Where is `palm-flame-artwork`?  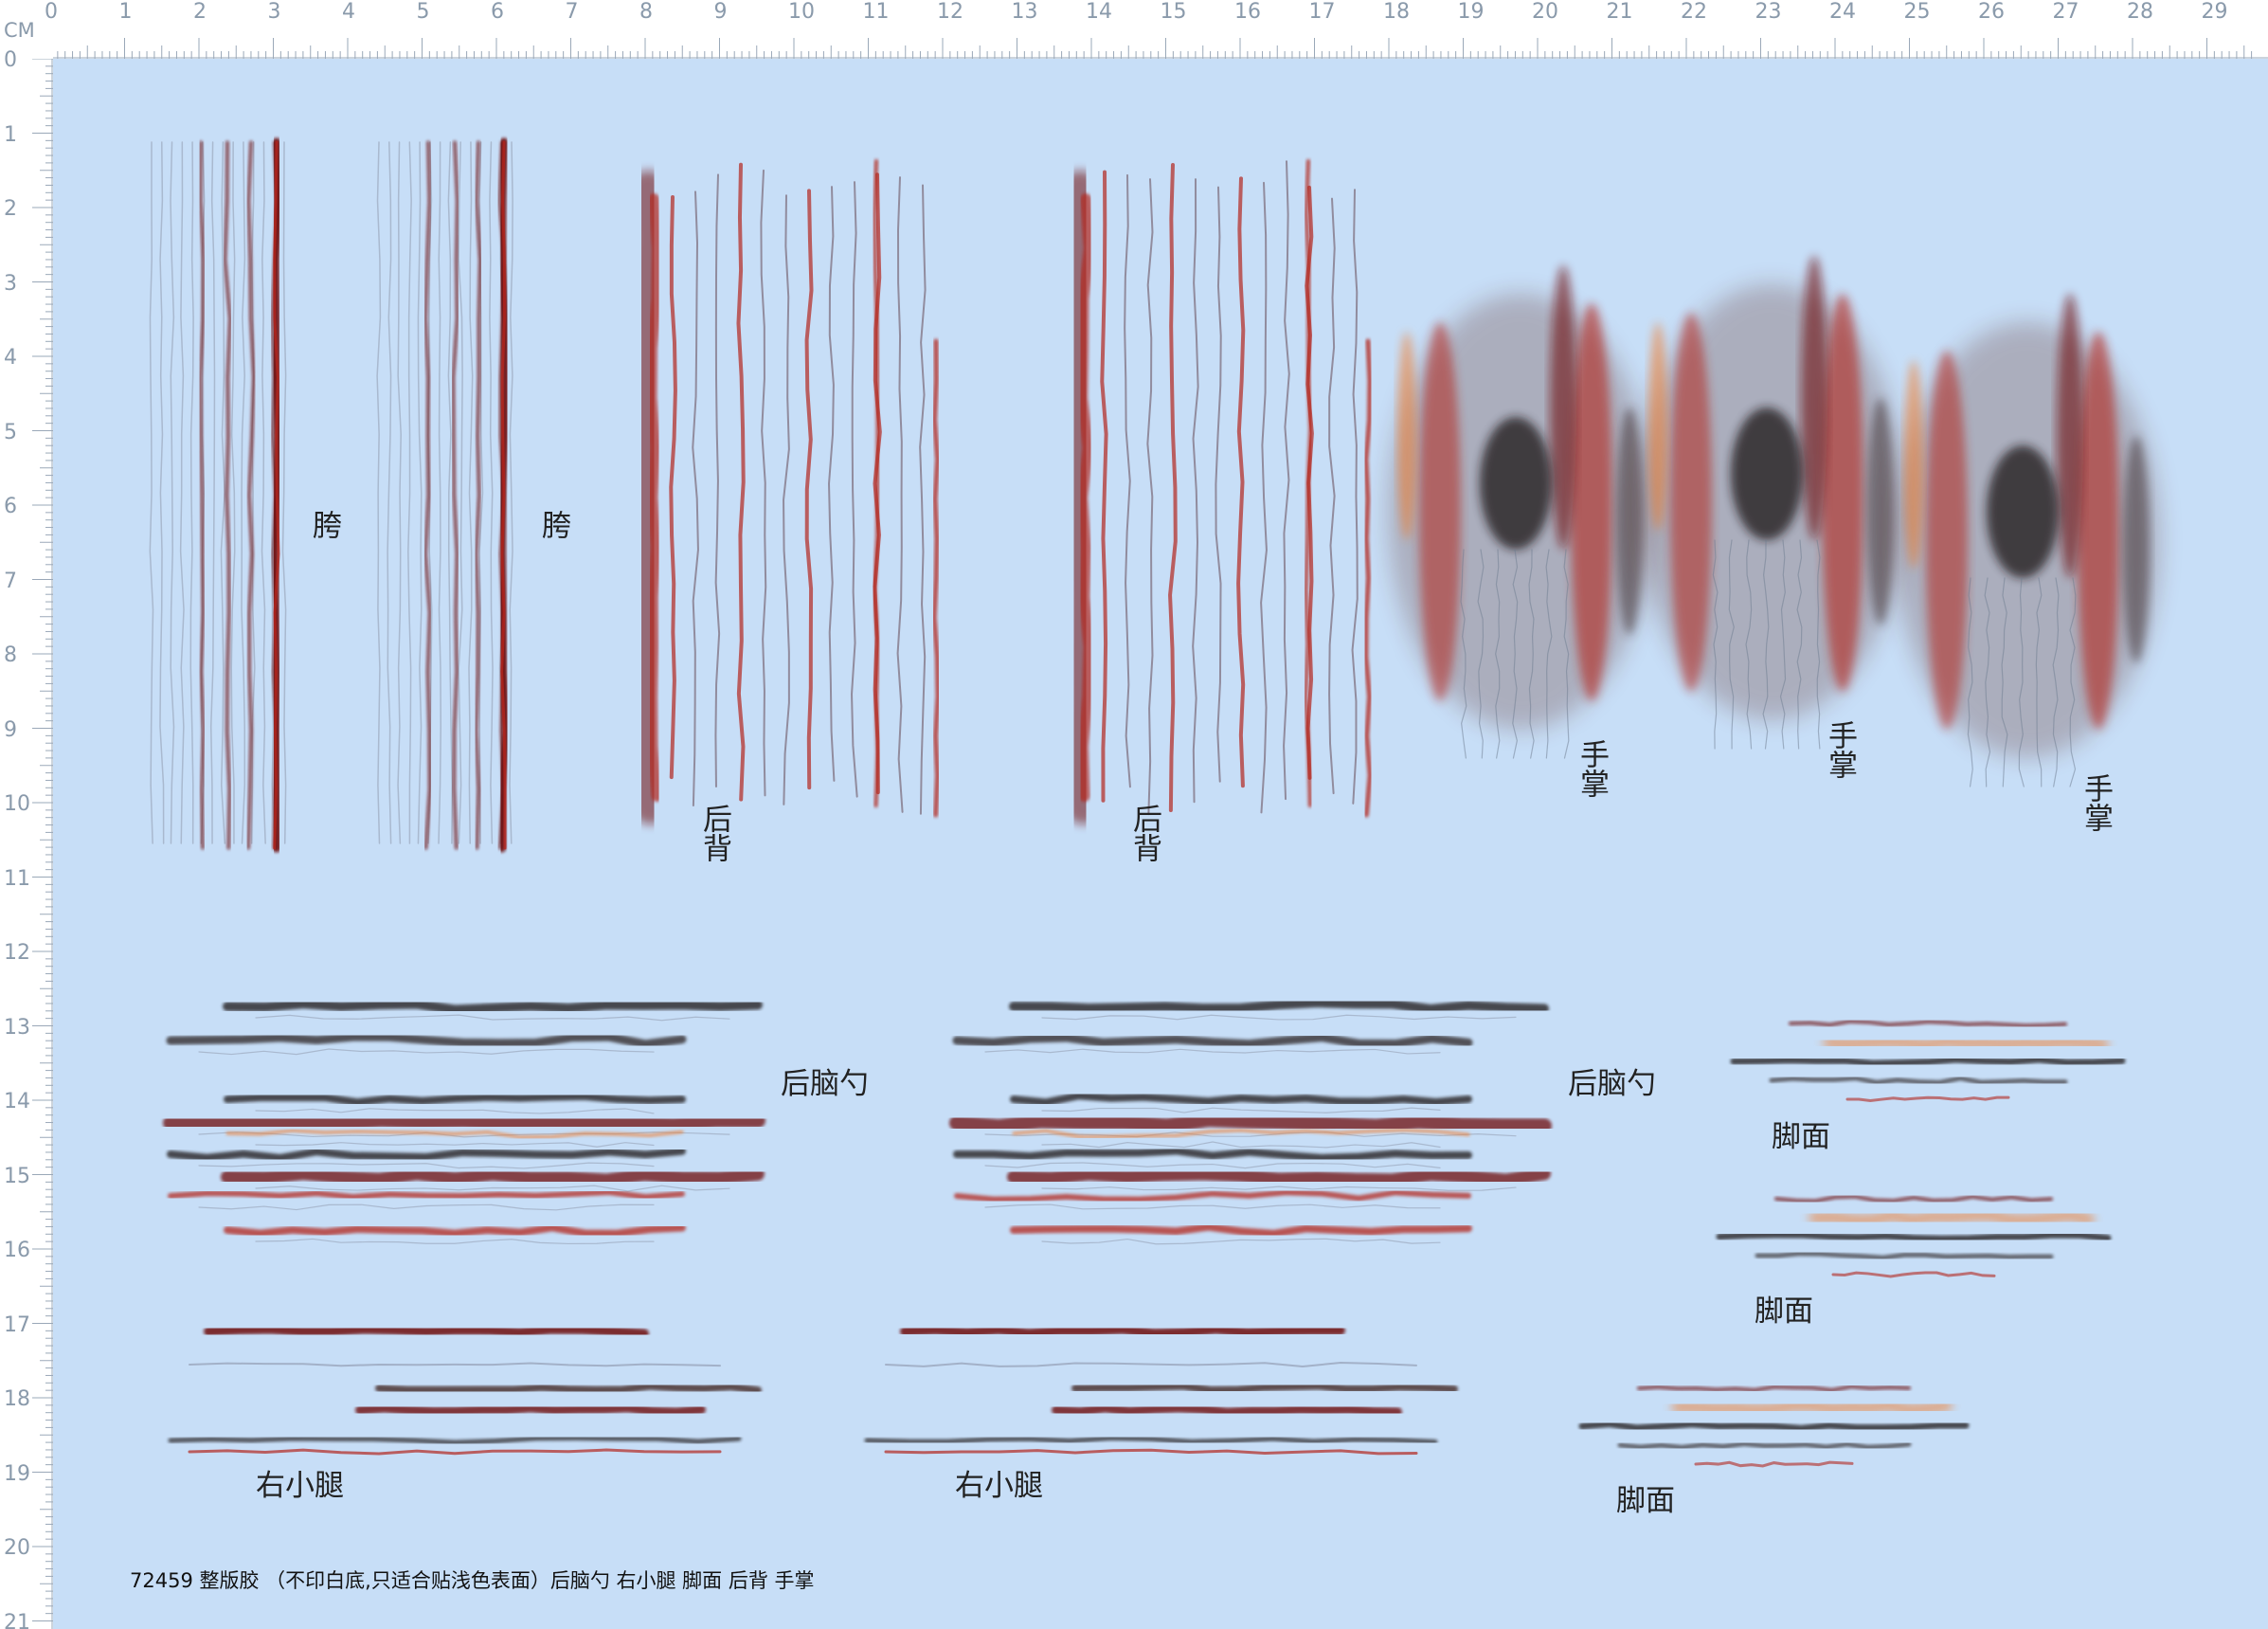
palm-flame-artwork is located at coordinates (1774, 521).